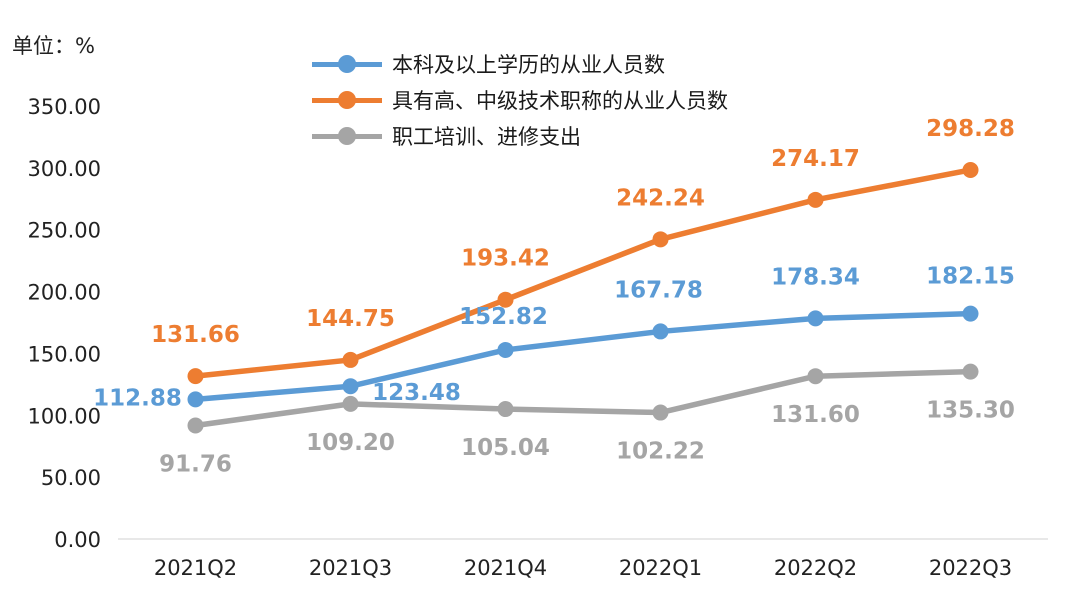 Image resolution: width=1080 pixels, height=602 pixels. I want to click on legend-item: 具有高、中级技术职称的从业人员数, so click(520, 100).